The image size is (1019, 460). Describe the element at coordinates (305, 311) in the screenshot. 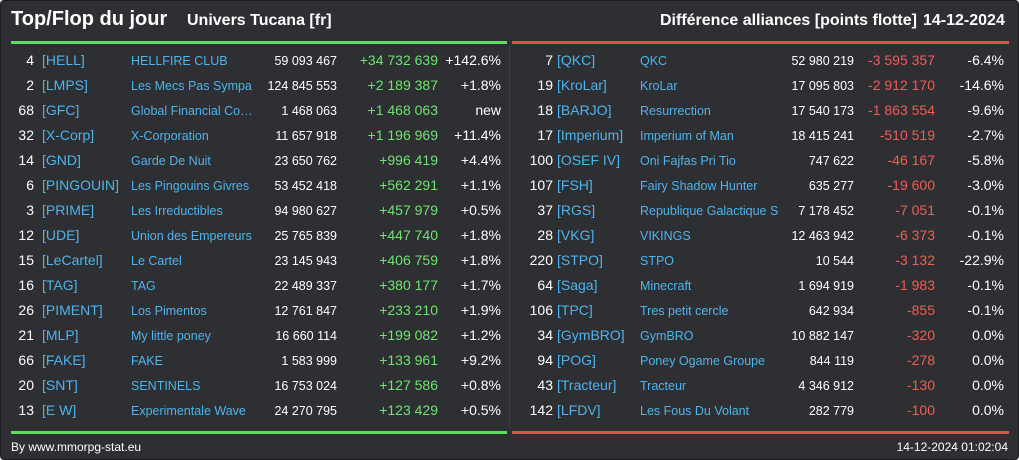

I see `alliance-points: 12 761 847` at that location.